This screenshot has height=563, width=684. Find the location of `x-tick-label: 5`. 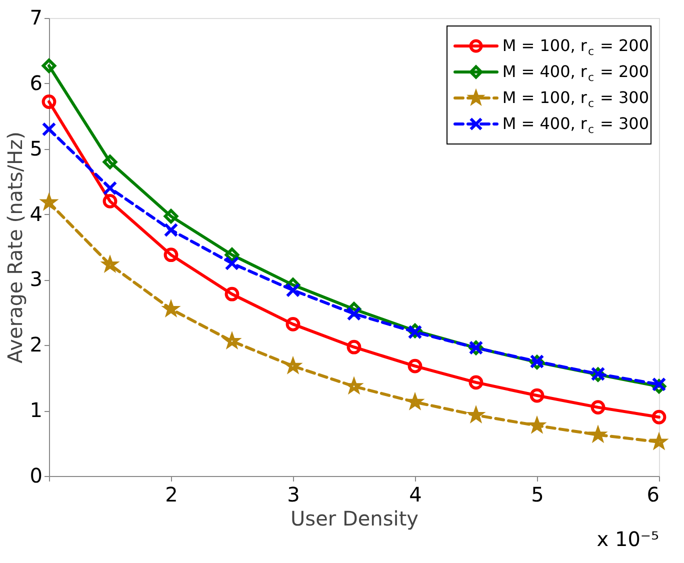

x-tick-label: 5 is located at coordinates (537, 494).